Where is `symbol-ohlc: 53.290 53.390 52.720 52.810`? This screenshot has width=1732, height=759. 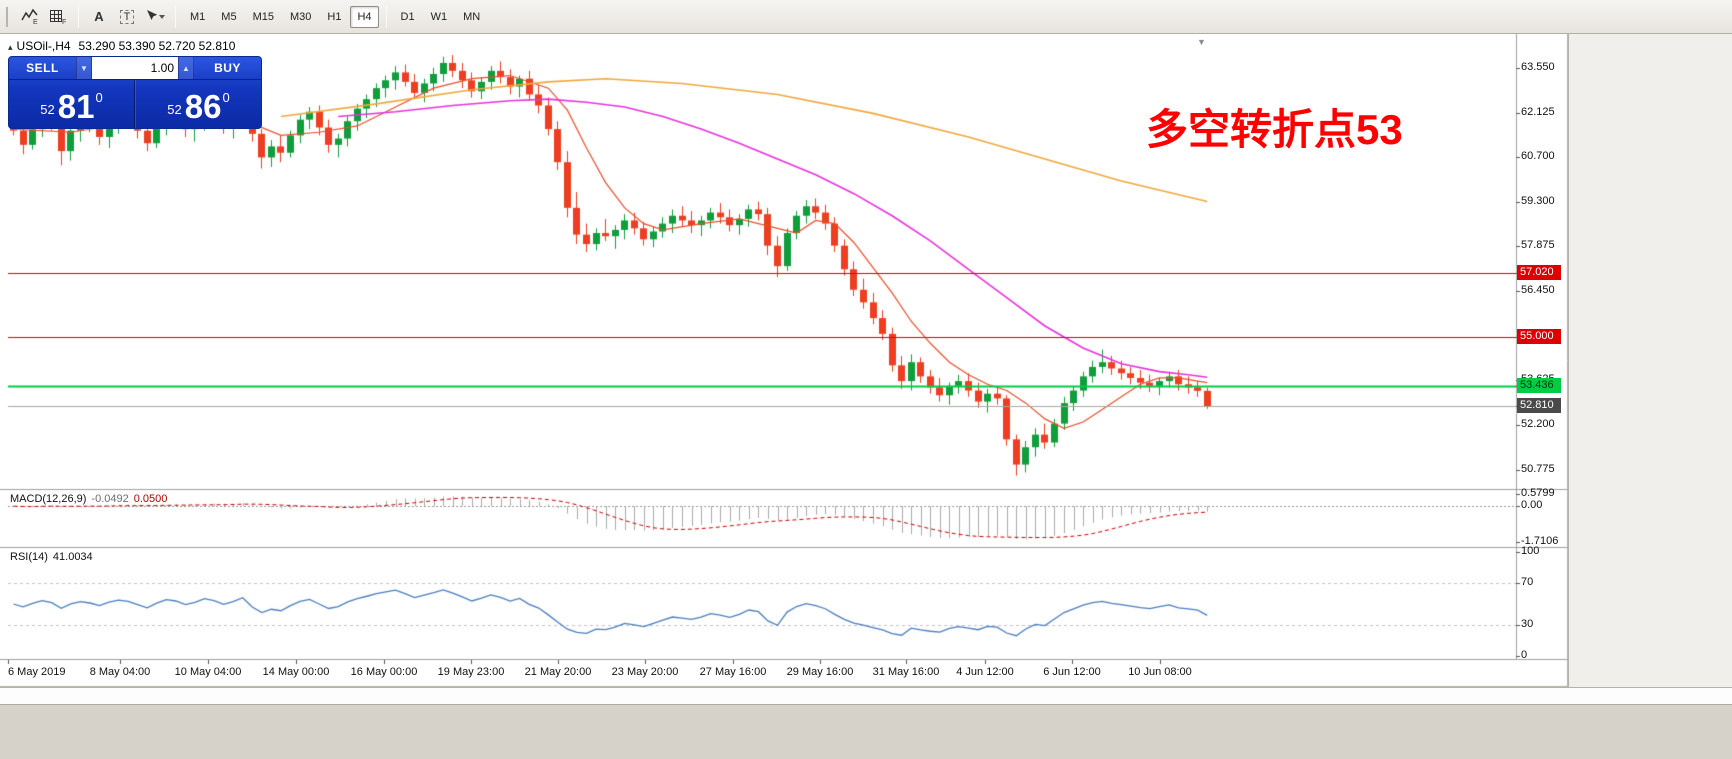 symbol-ohlc: 53.290 53.390 52.720 52.810 is located at coordinates (157, 46).